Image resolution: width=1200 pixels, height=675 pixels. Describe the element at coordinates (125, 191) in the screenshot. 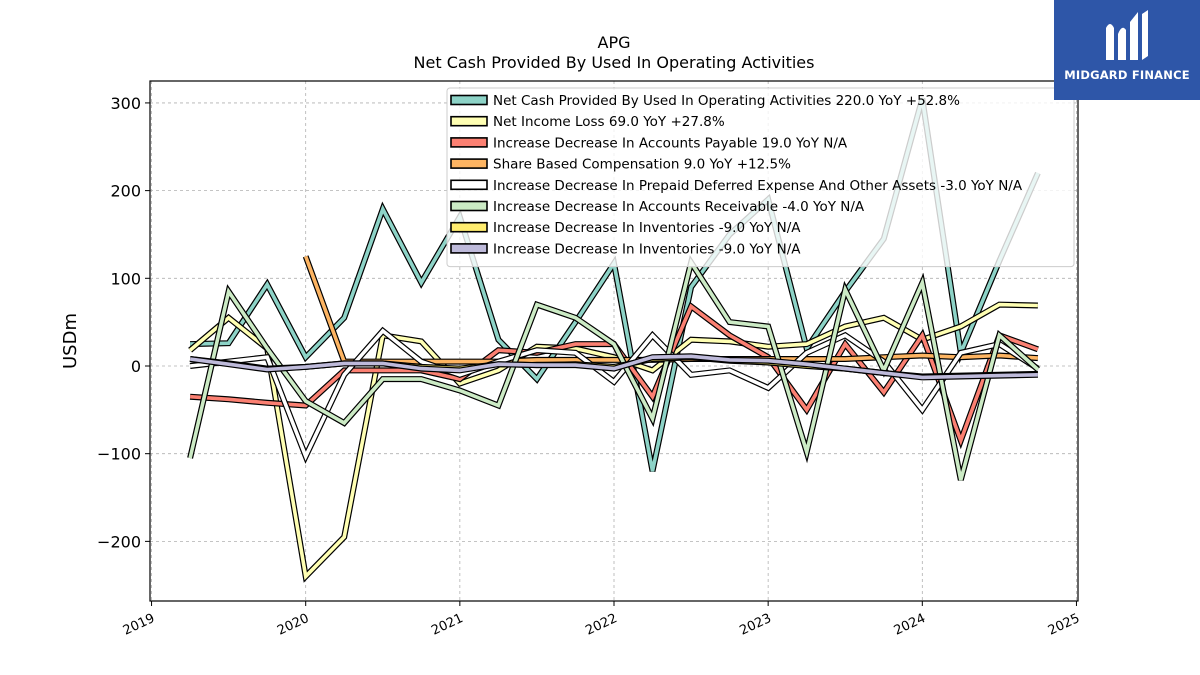

I see `y-tick-label: 200` at that location.